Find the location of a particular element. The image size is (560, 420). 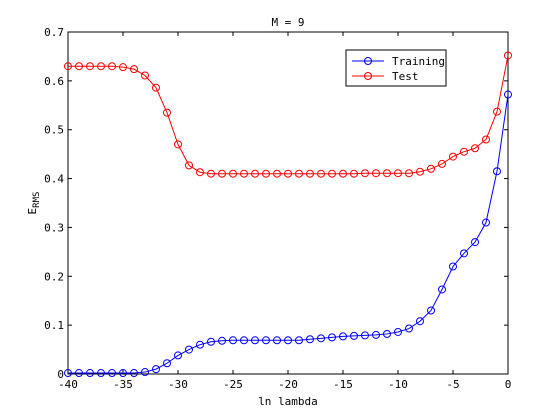

x-tick-label: -40 is located at coordinates (68, 384).